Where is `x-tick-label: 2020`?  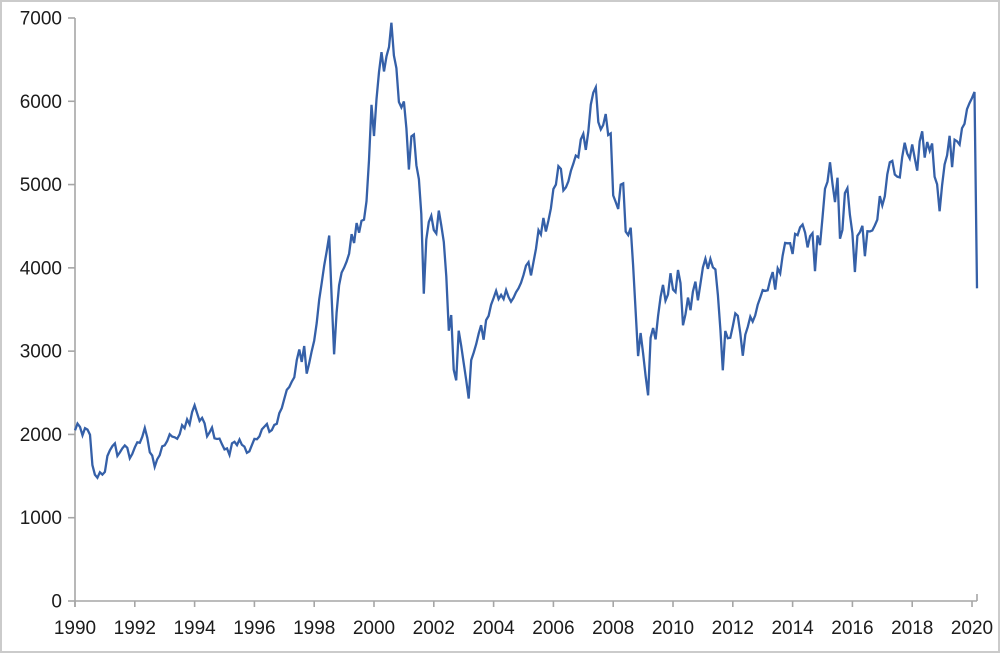
x-tick-label: 2020 is located at coordinates (972, 628).